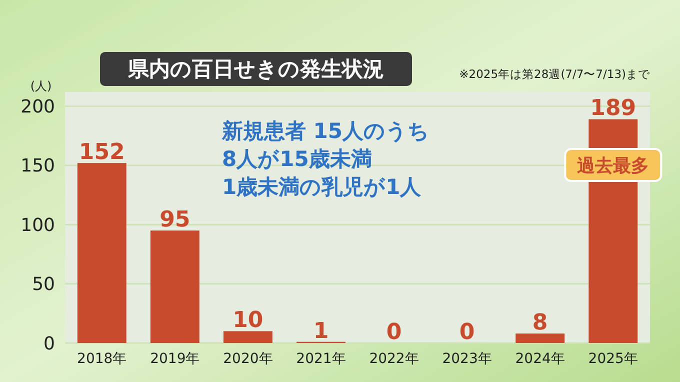 This screenshot has height=382, width=680. What do you see at coordinates (41, 86) in the screenshot?
I see `y-axis-title: (人)` at bounding box center [41, 86].